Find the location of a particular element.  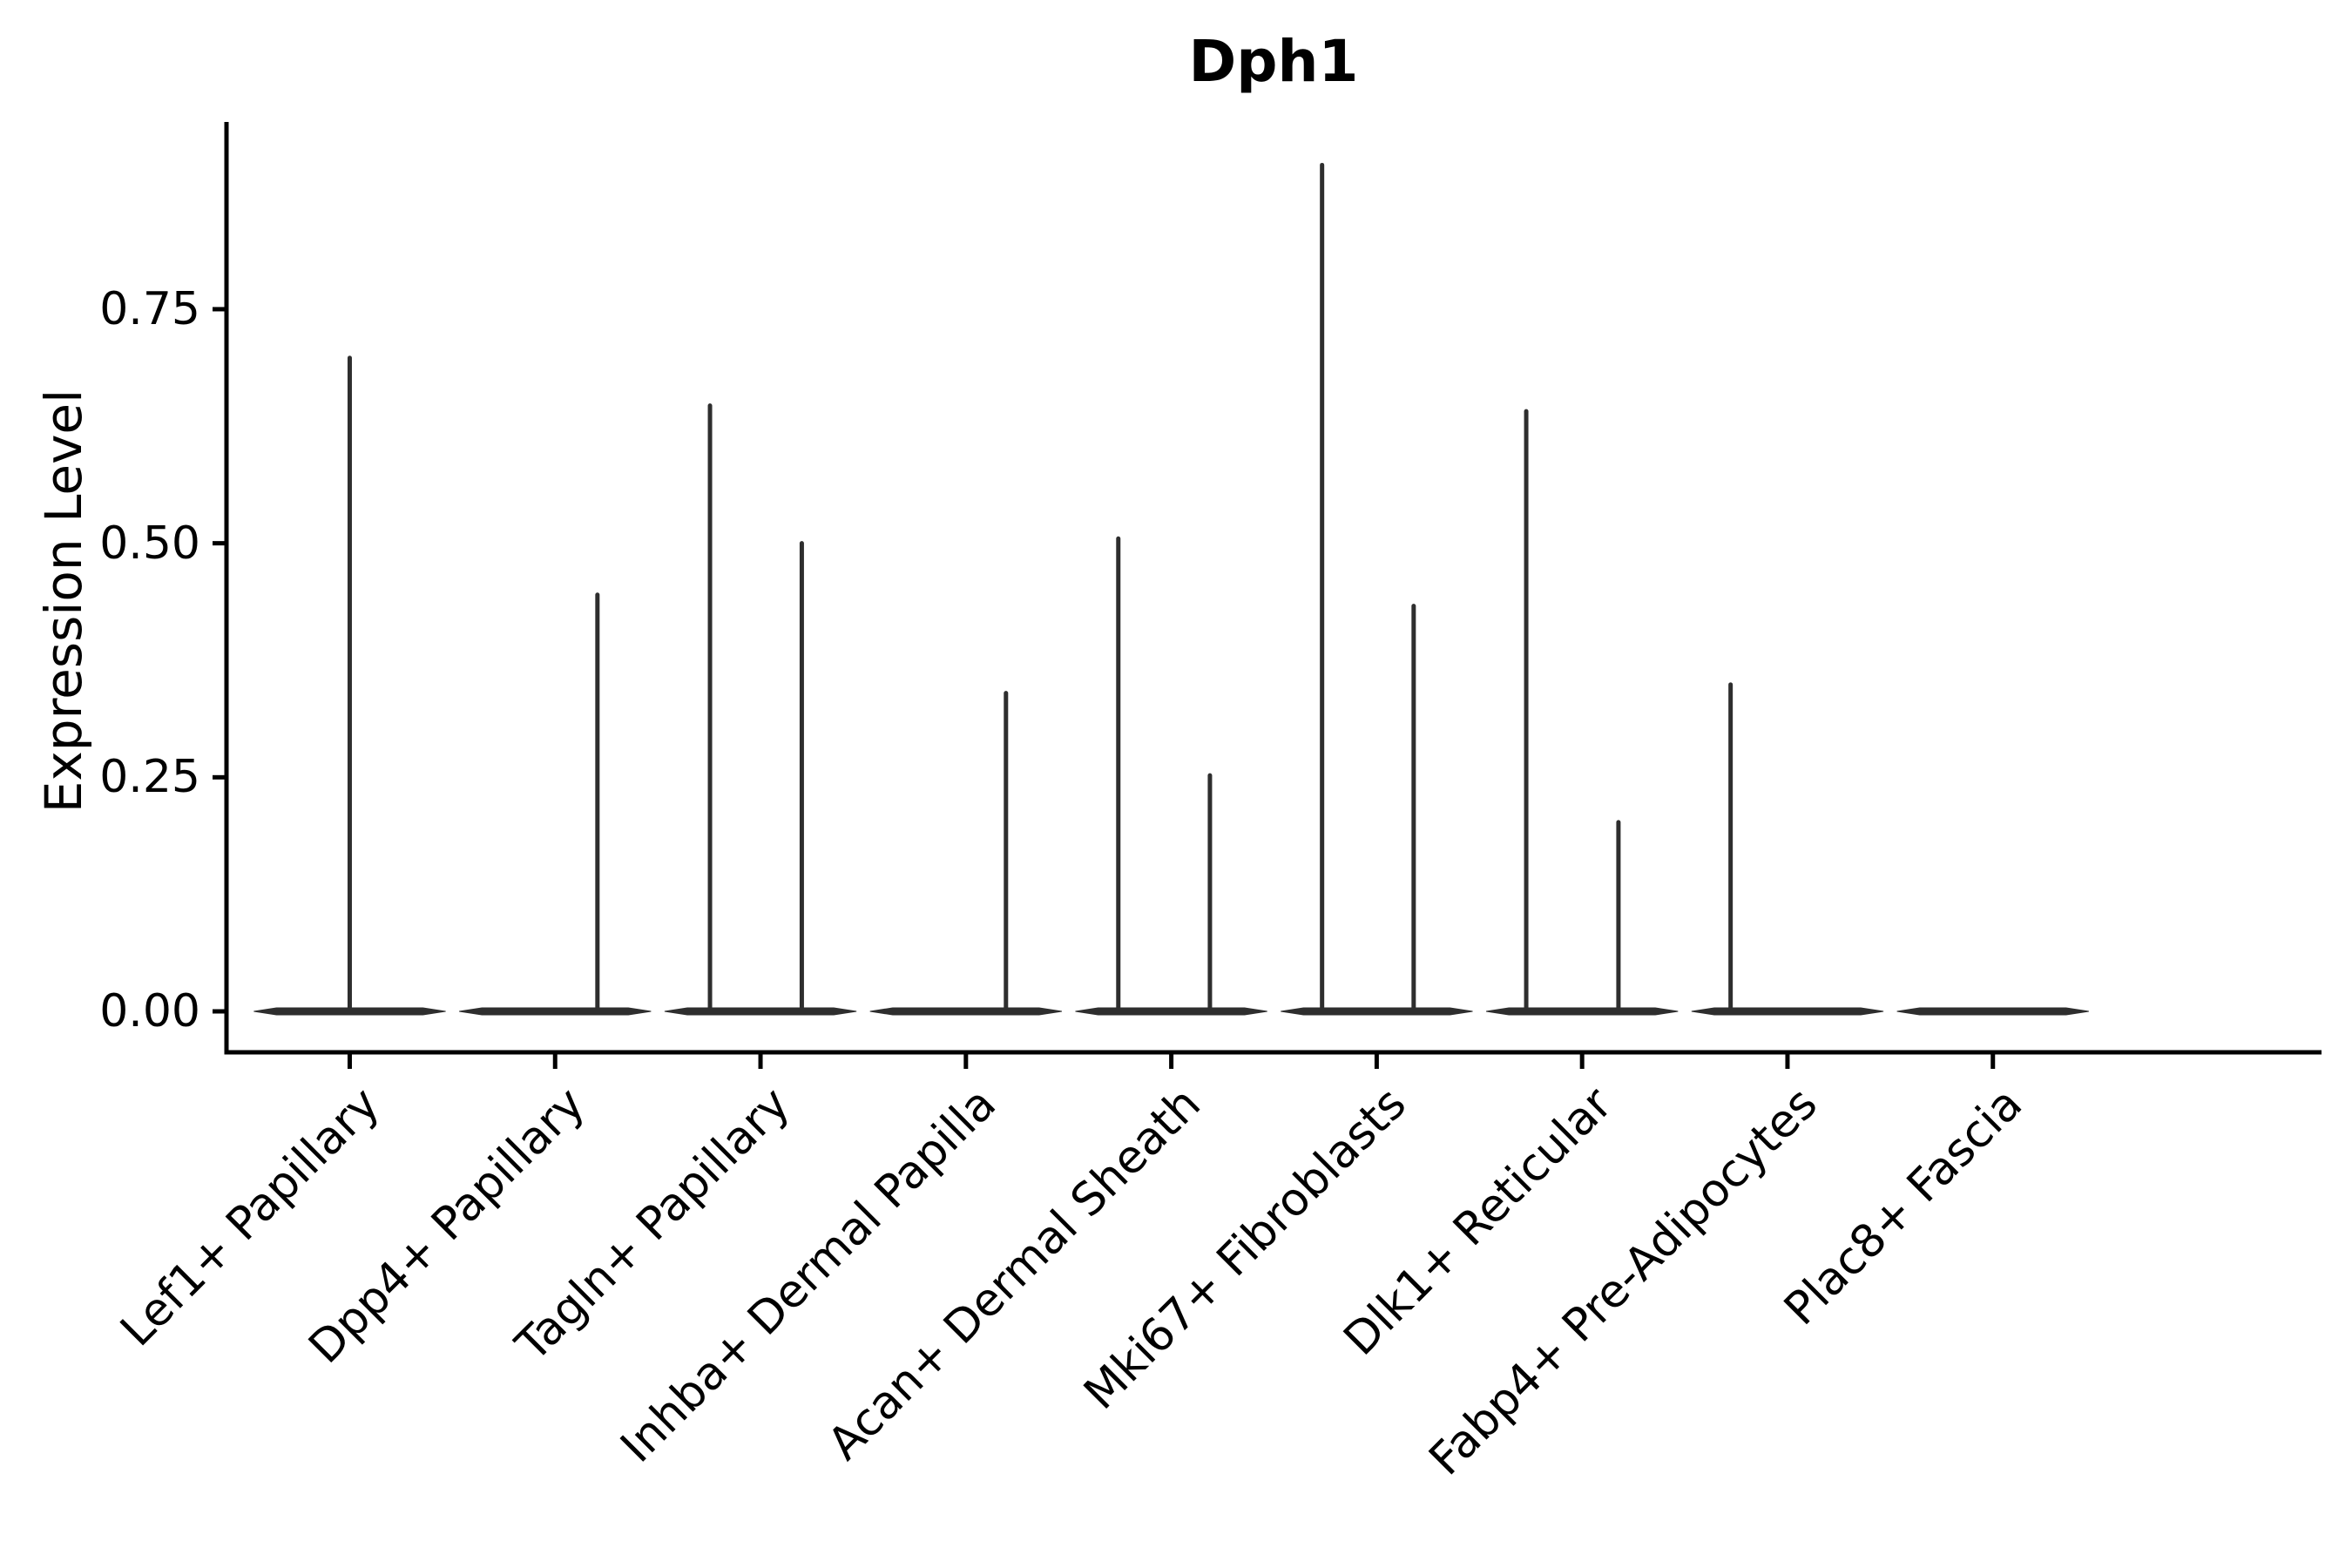

y-axis-label: Expression Level is located at coordinates (64, 601).